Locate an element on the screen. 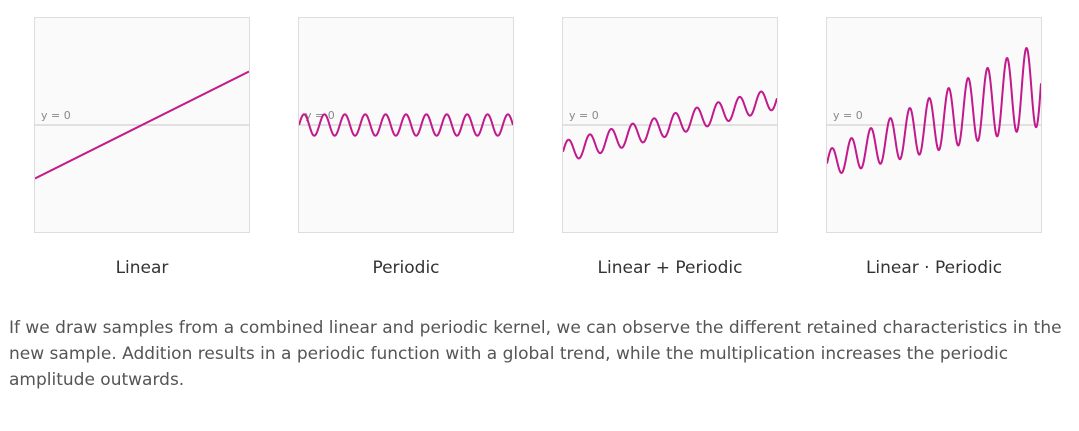 The height and width of the screenshot is (431, 1079). linear-plus-periodic-chart: y = 0 is located at coordinates (670, 125).